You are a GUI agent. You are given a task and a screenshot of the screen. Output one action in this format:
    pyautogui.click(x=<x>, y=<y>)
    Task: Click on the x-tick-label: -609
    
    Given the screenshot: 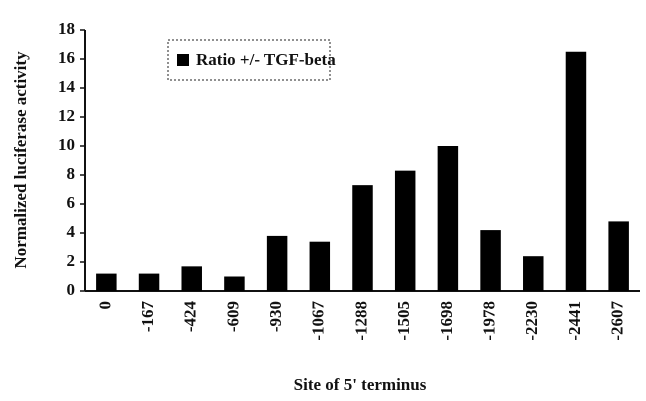 What is the action you would take?
    pyautogui.click(x=232, y=316)
    